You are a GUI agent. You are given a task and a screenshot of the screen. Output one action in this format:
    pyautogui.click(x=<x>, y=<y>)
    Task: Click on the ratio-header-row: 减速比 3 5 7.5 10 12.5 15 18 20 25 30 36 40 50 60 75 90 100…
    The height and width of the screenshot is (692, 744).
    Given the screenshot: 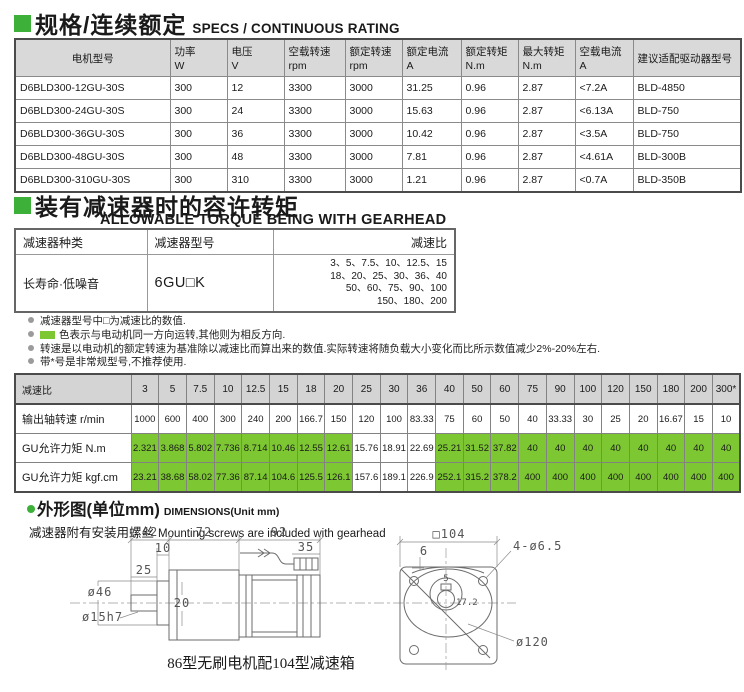 What is the action you would take?
    pyautogui.click(x=377, y=389)
    